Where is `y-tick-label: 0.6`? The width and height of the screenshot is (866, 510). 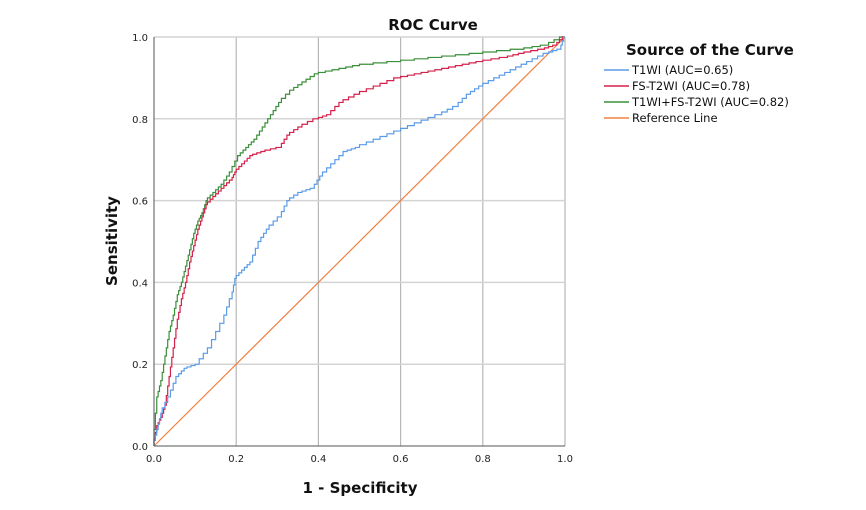 y-tick-label: 0.6 is located at coordinates (140, 202).